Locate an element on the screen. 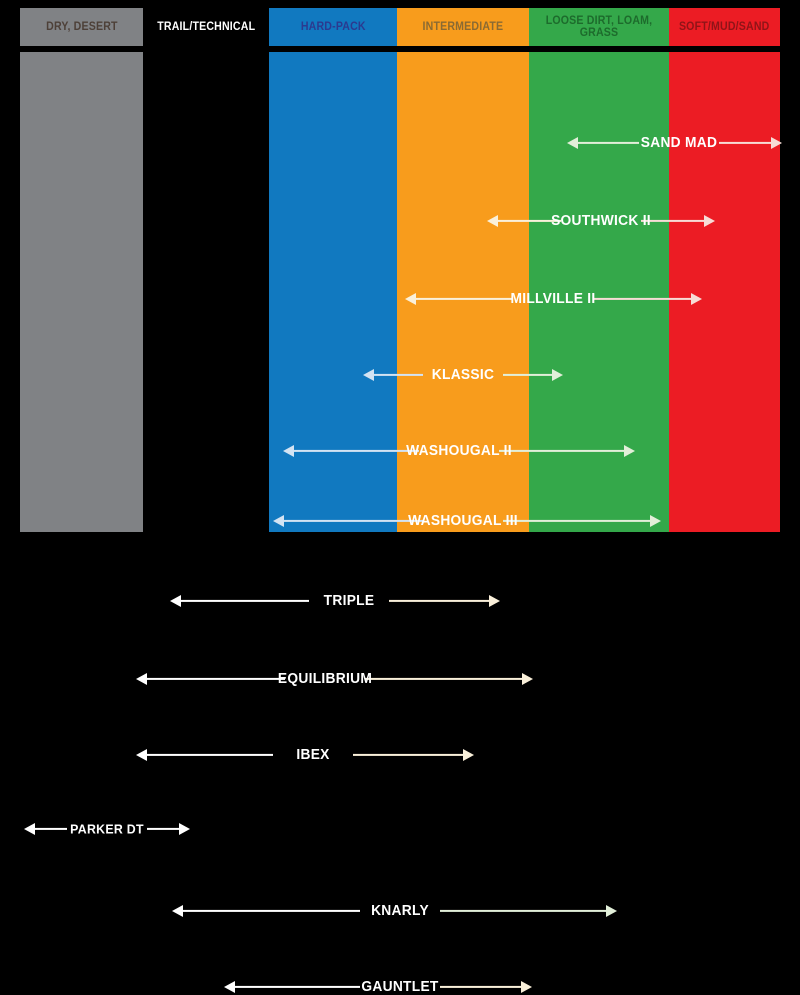 The width and height of the screenshot is (800, 995). terrain-header-label: LOOSE DIRT, LOAM, GRASS is located at coordinates (599, 26).